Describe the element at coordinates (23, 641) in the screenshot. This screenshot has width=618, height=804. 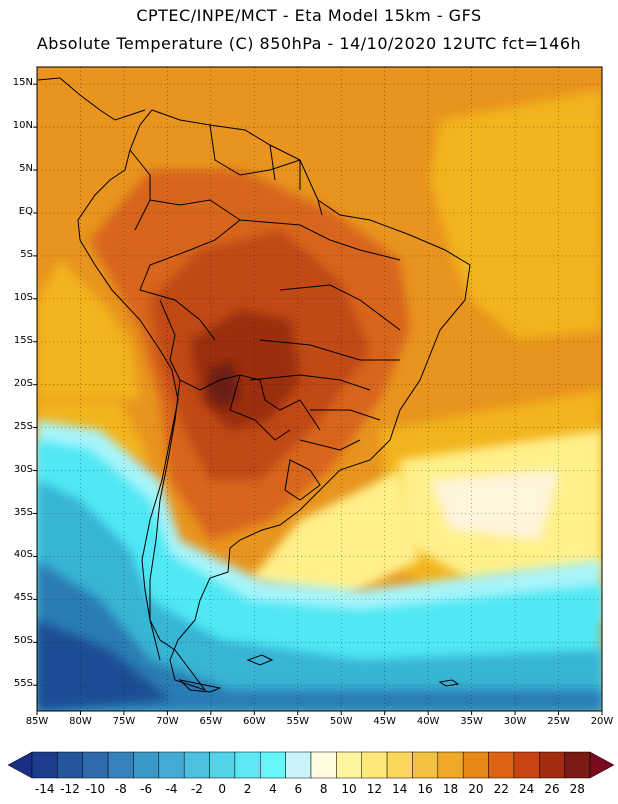
I see `lat-label: 50S` at that location.